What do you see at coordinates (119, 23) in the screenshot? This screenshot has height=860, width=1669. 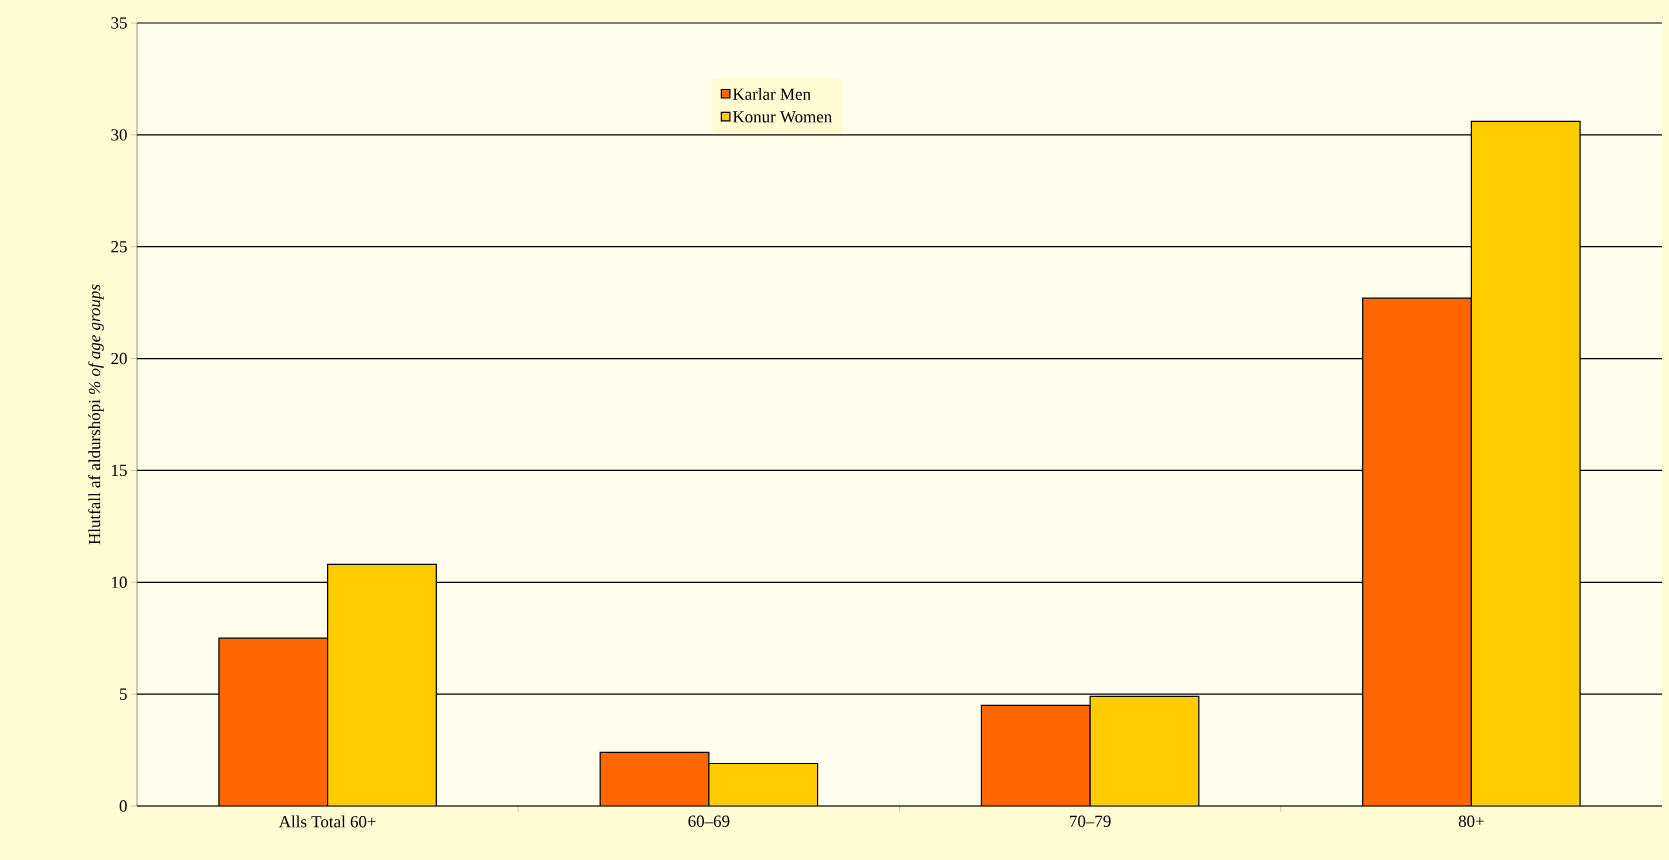 I see `y-tick-label: 35` at bounding box center [119, 23].